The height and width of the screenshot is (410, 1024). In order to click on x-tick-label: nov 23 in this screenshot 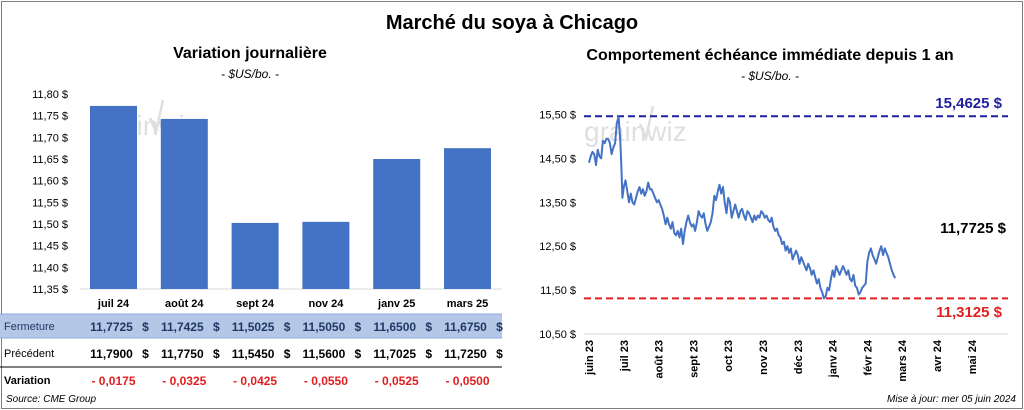, I will do `click(764, 357)`.